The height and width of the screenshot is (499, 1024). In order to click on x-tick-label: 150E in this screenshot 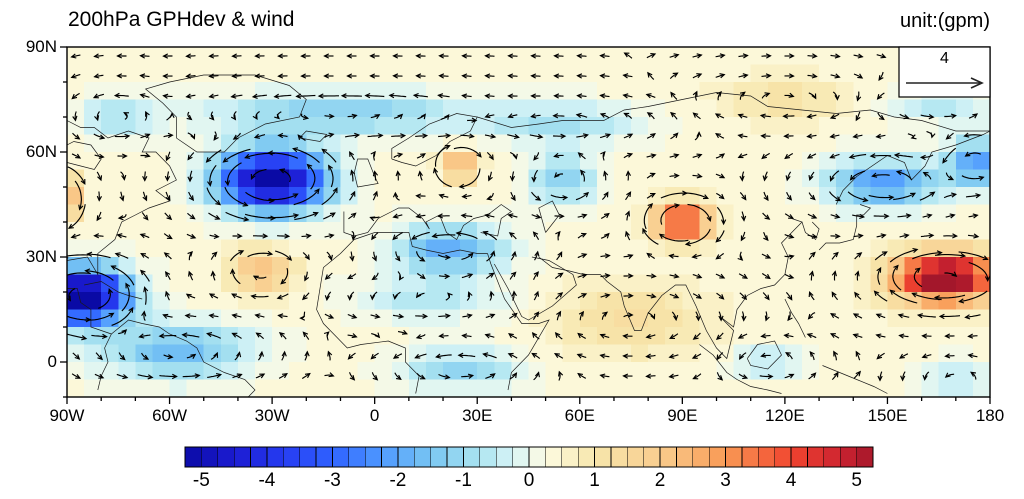, I will do `click(887, 415)`.